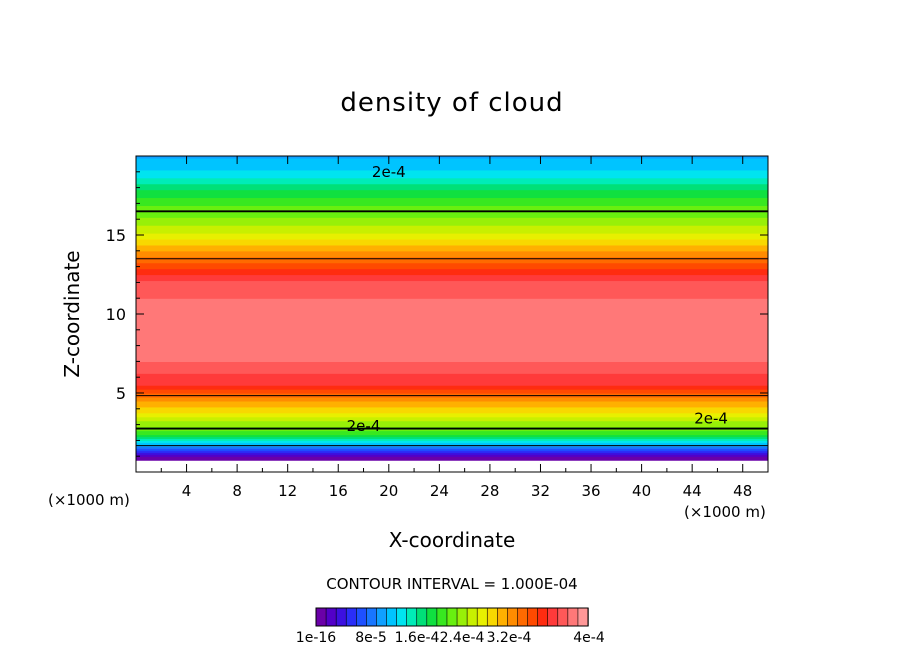  I want to click on contour-label: 2e-4, so click(364, 426).